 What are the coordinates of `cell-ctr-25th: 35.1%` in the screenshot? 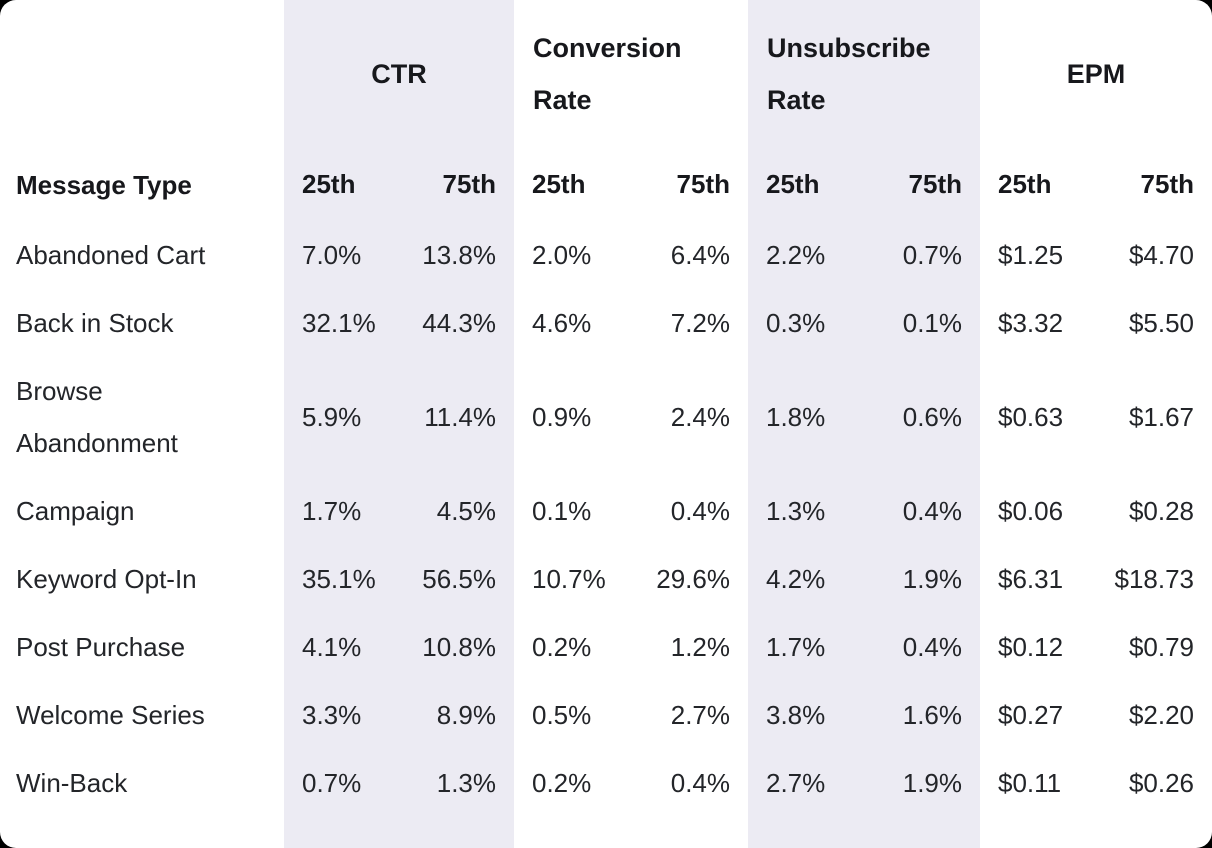 It's located at (339, 578).